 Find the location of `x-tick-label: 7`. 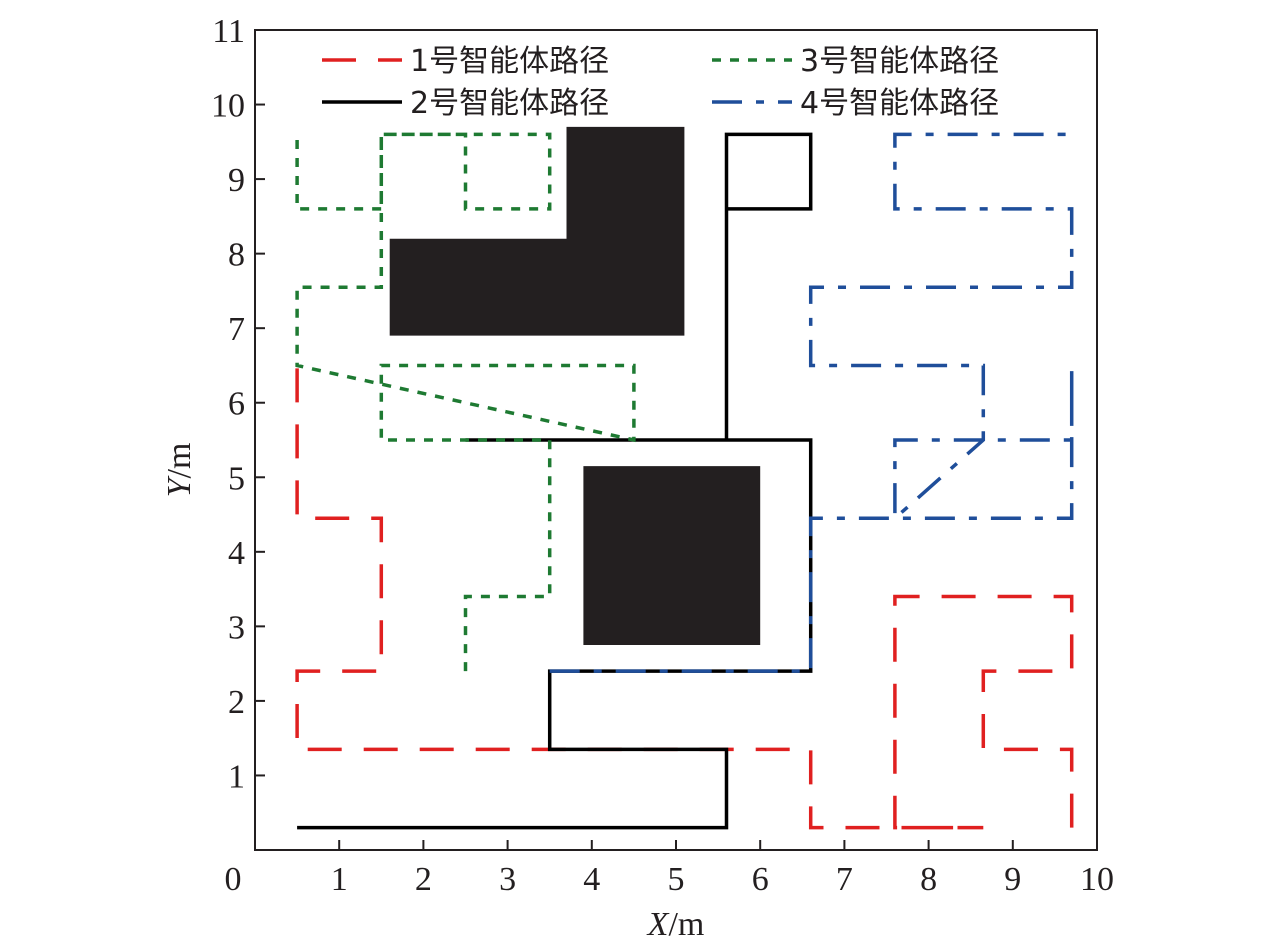

x-tick-label: 7 is located at coordinates (844, 879).